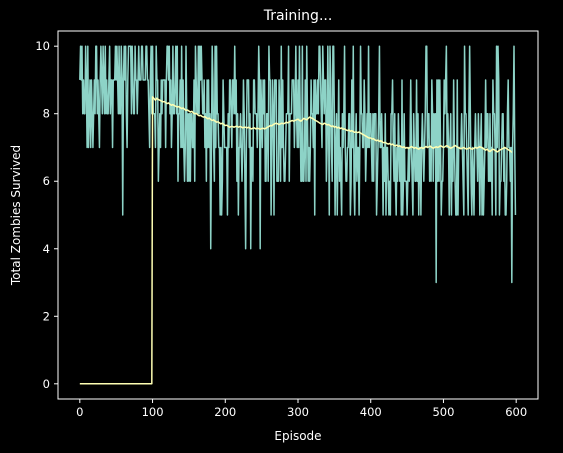 Image resolution: width=563 pixels, height=453 pixels. Describe the element at coordinates (79, 412) in the screenshot. I see `x-tick-label: 0` at that location.